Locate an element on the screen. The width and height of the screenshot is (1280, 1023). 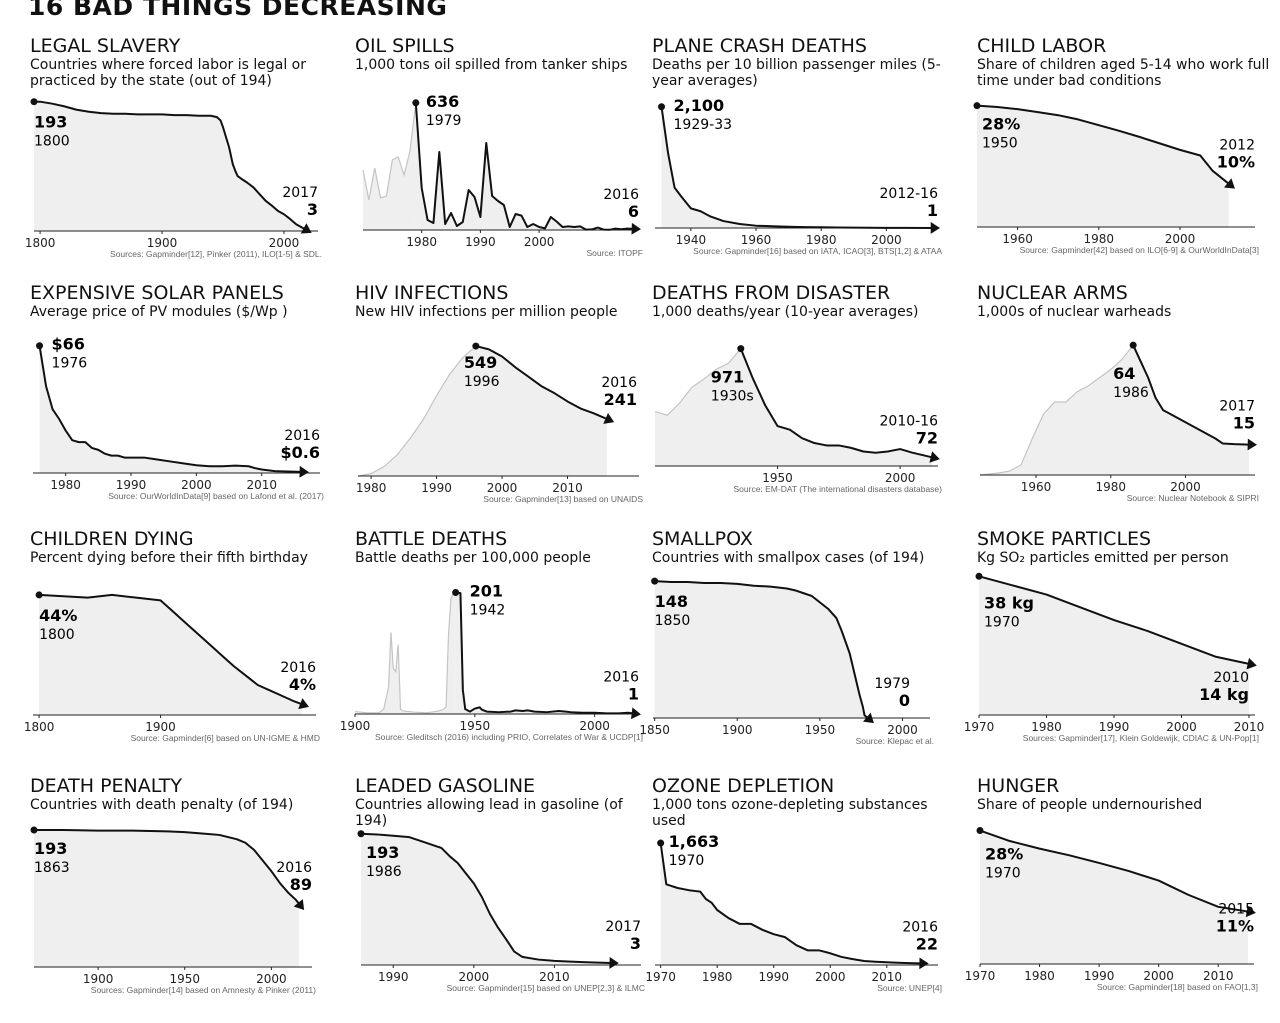
x-tick-label: 1950 is located at coordinates (820, 730).